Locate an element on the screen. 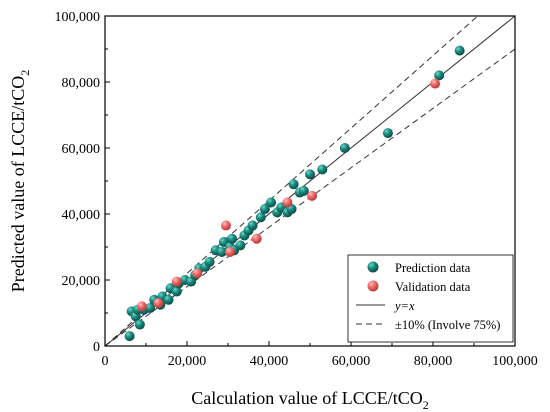 The width and height of the screenshot is (550, 412). legend-label-identity: y=x is located at coordinates (404, 306).